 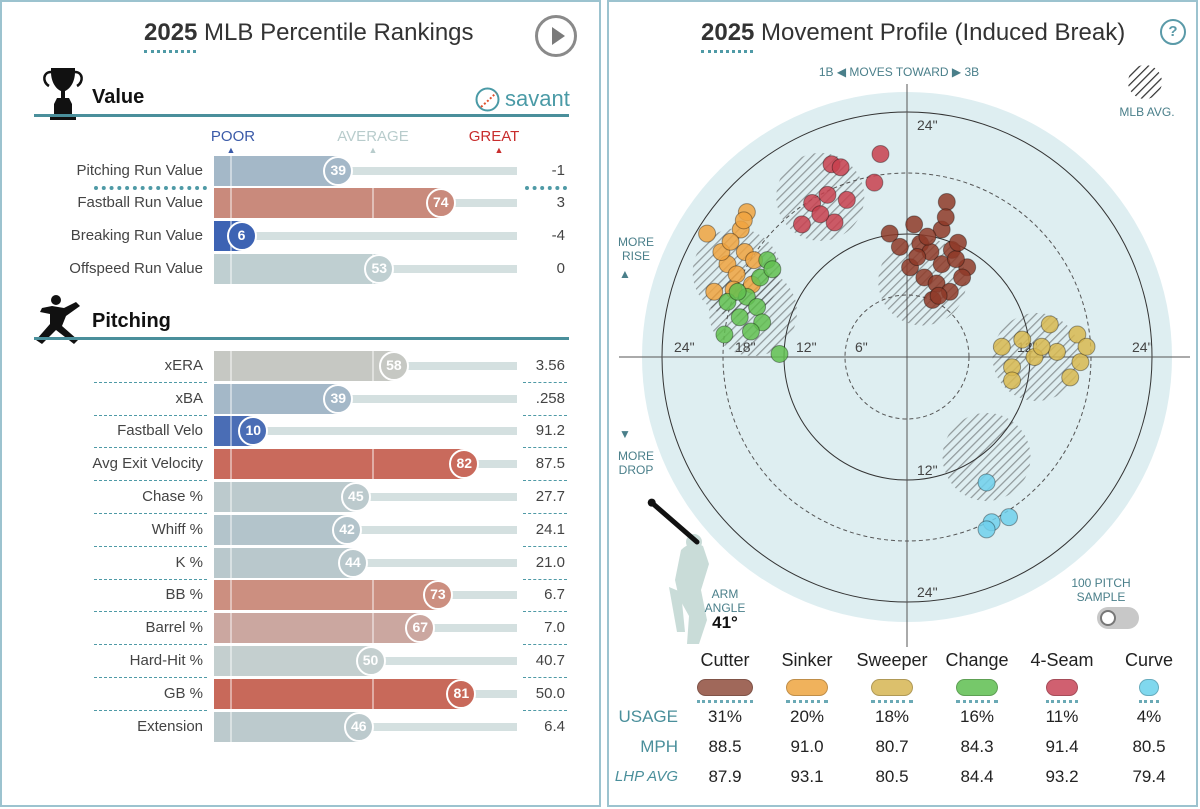 What do you see at coordinates (550, 463) in the screenshot?
I see `metric-value: 87.5` at bounding box center [550, 463].